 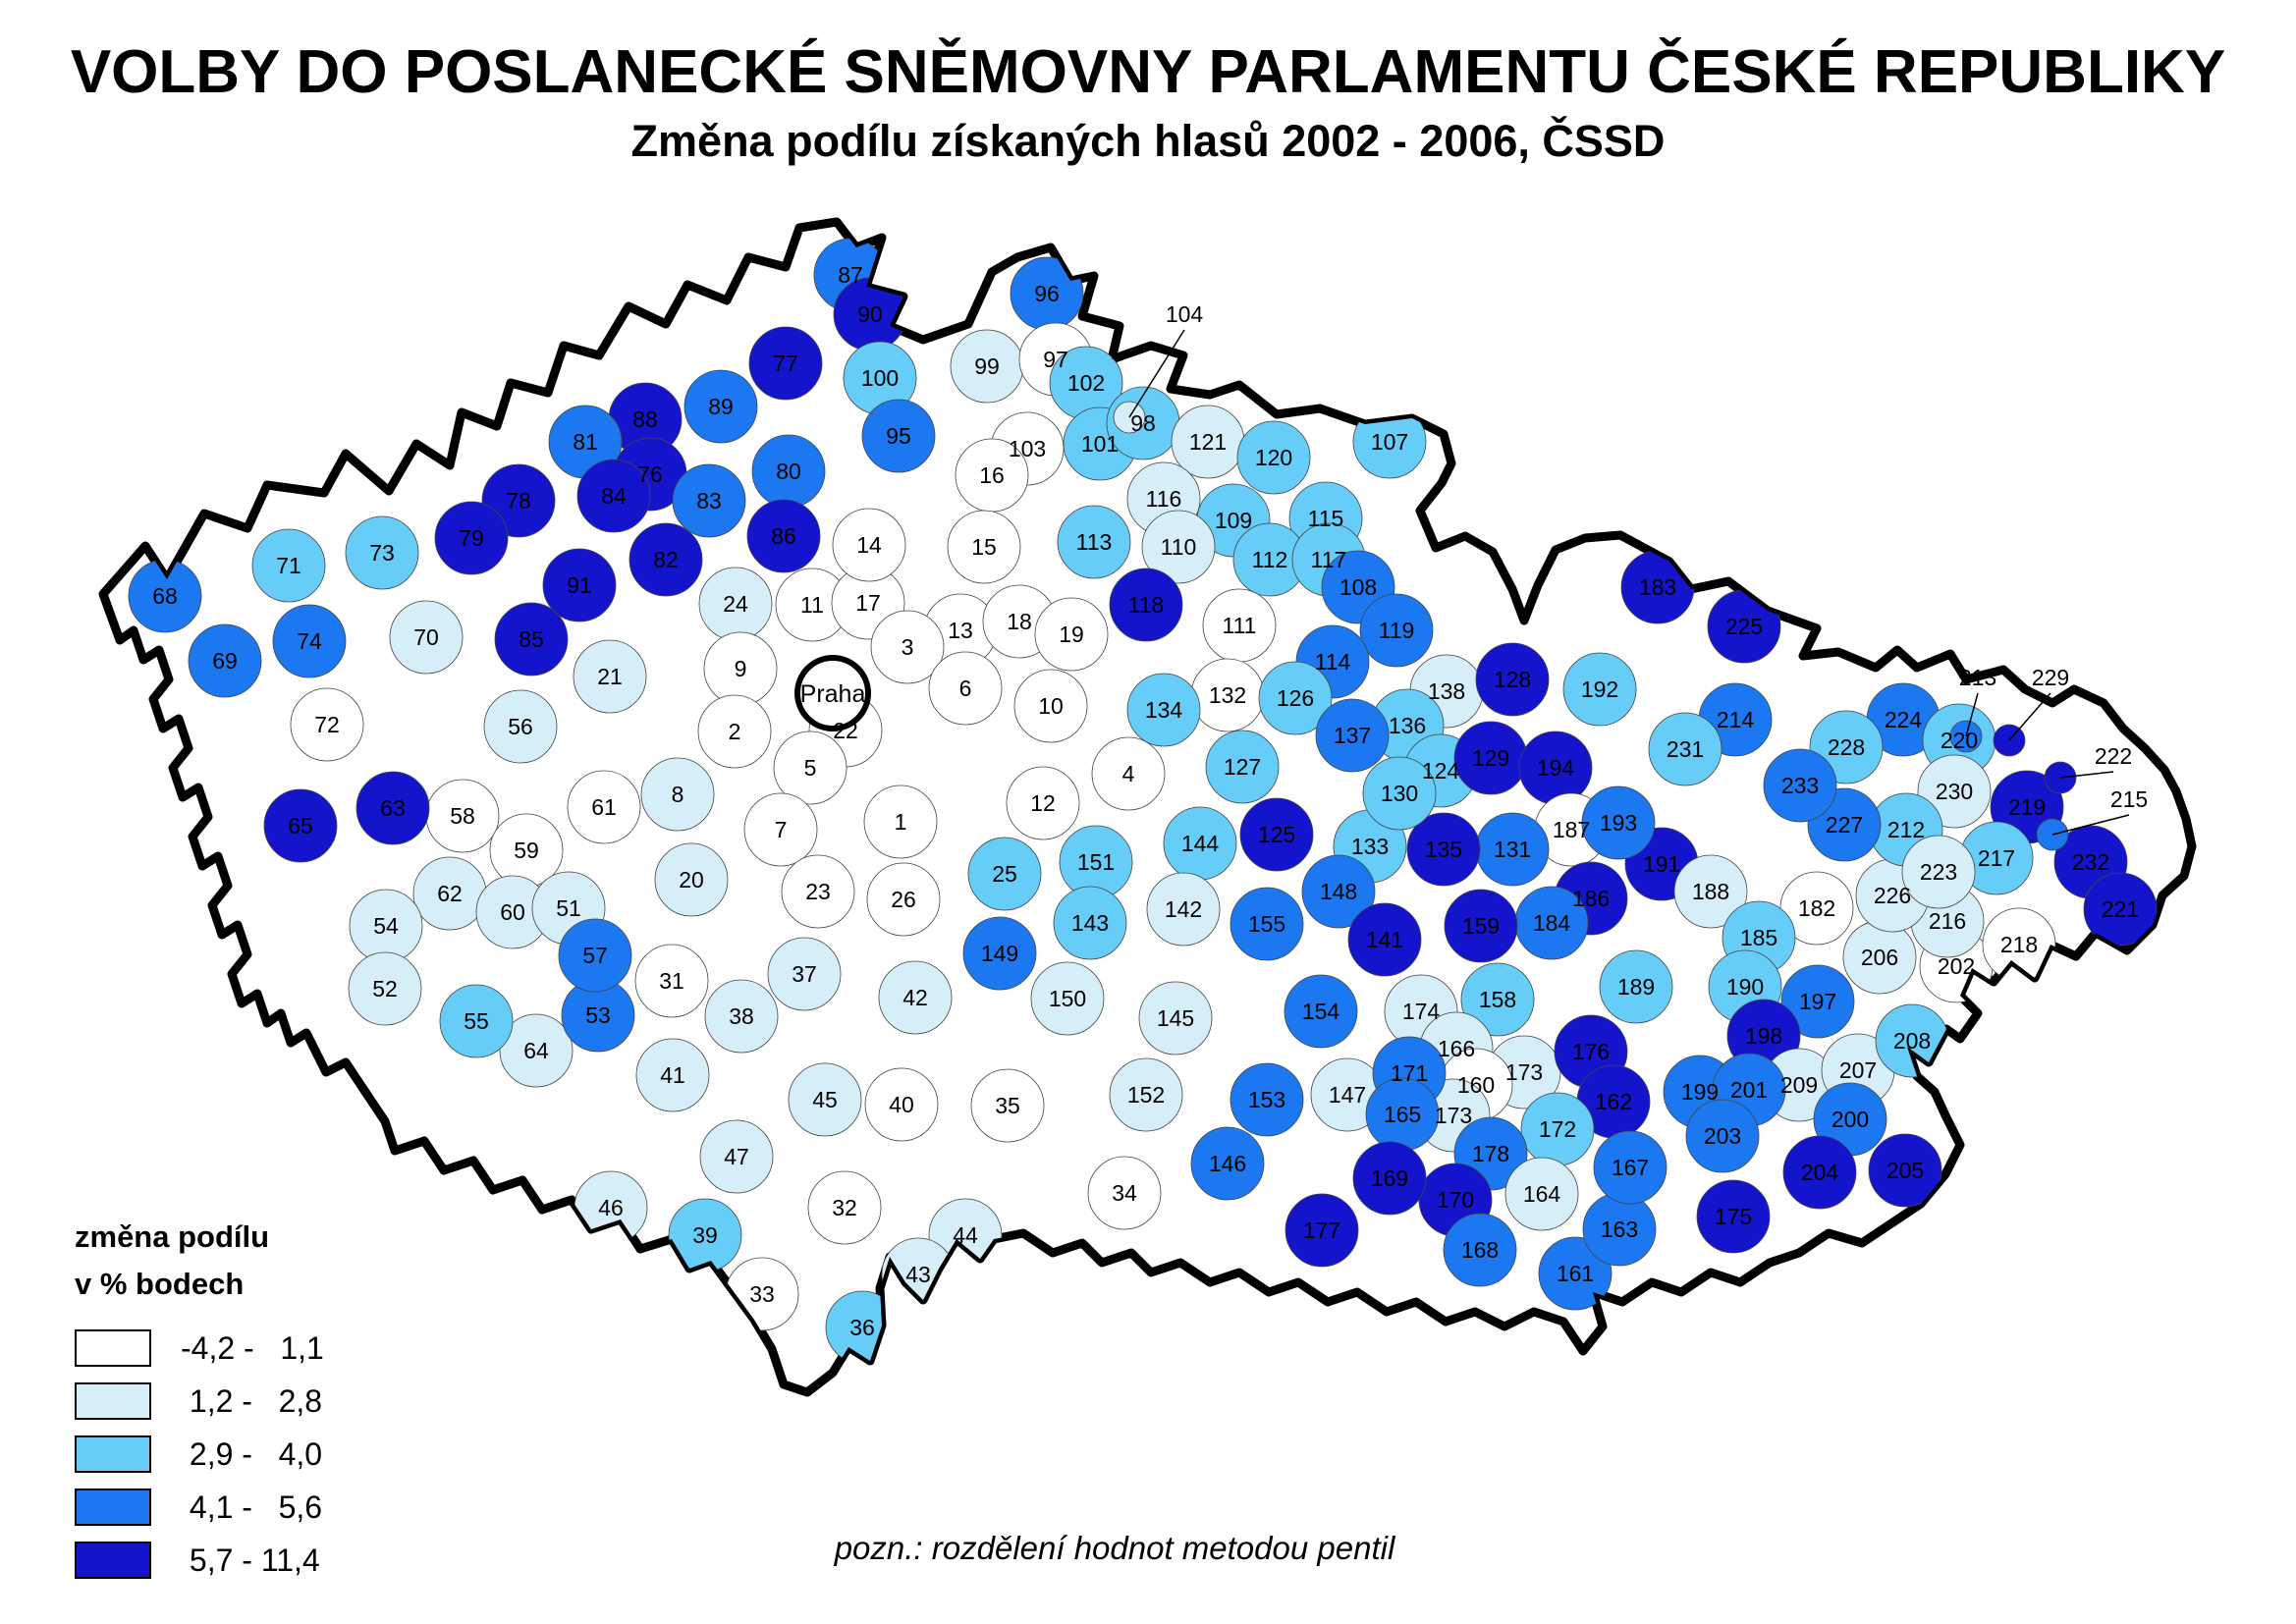 What do you see at coordinates (252, 1507) in the screenshot?
I see `legend-label-class3: 4,1 - 5,6` at bounding box center [252, 1507].